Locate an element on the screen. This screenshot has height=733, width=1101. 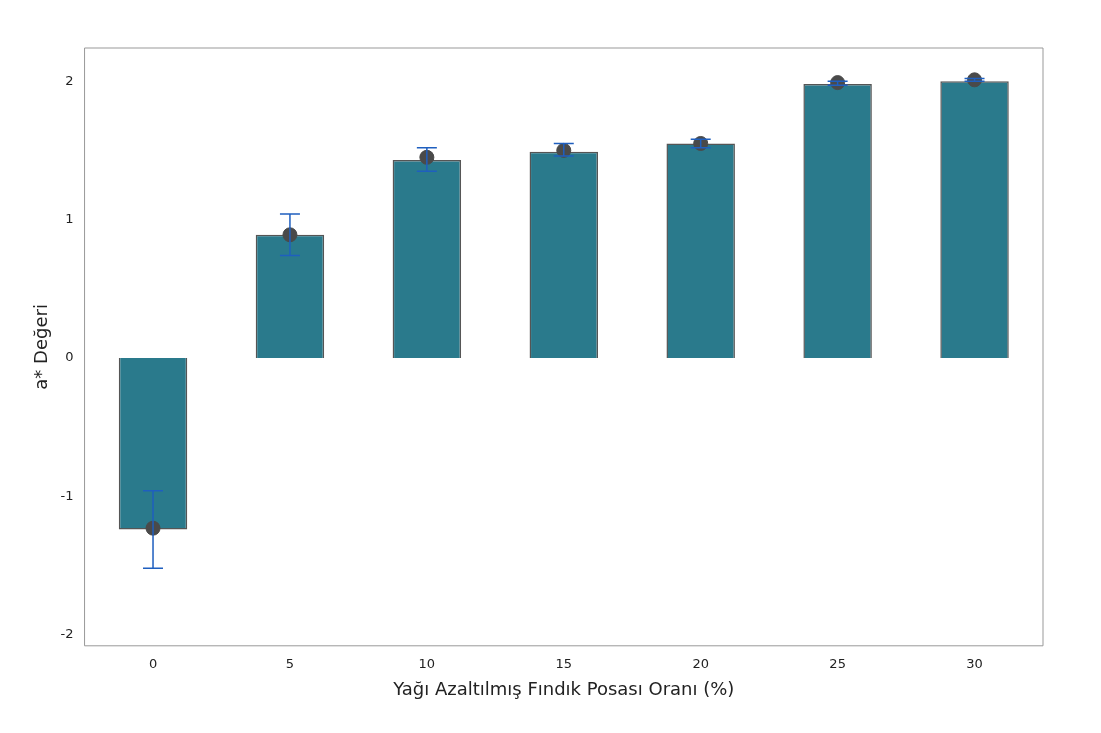
y-tick-label: -2 is located at coordinates (67, 634).